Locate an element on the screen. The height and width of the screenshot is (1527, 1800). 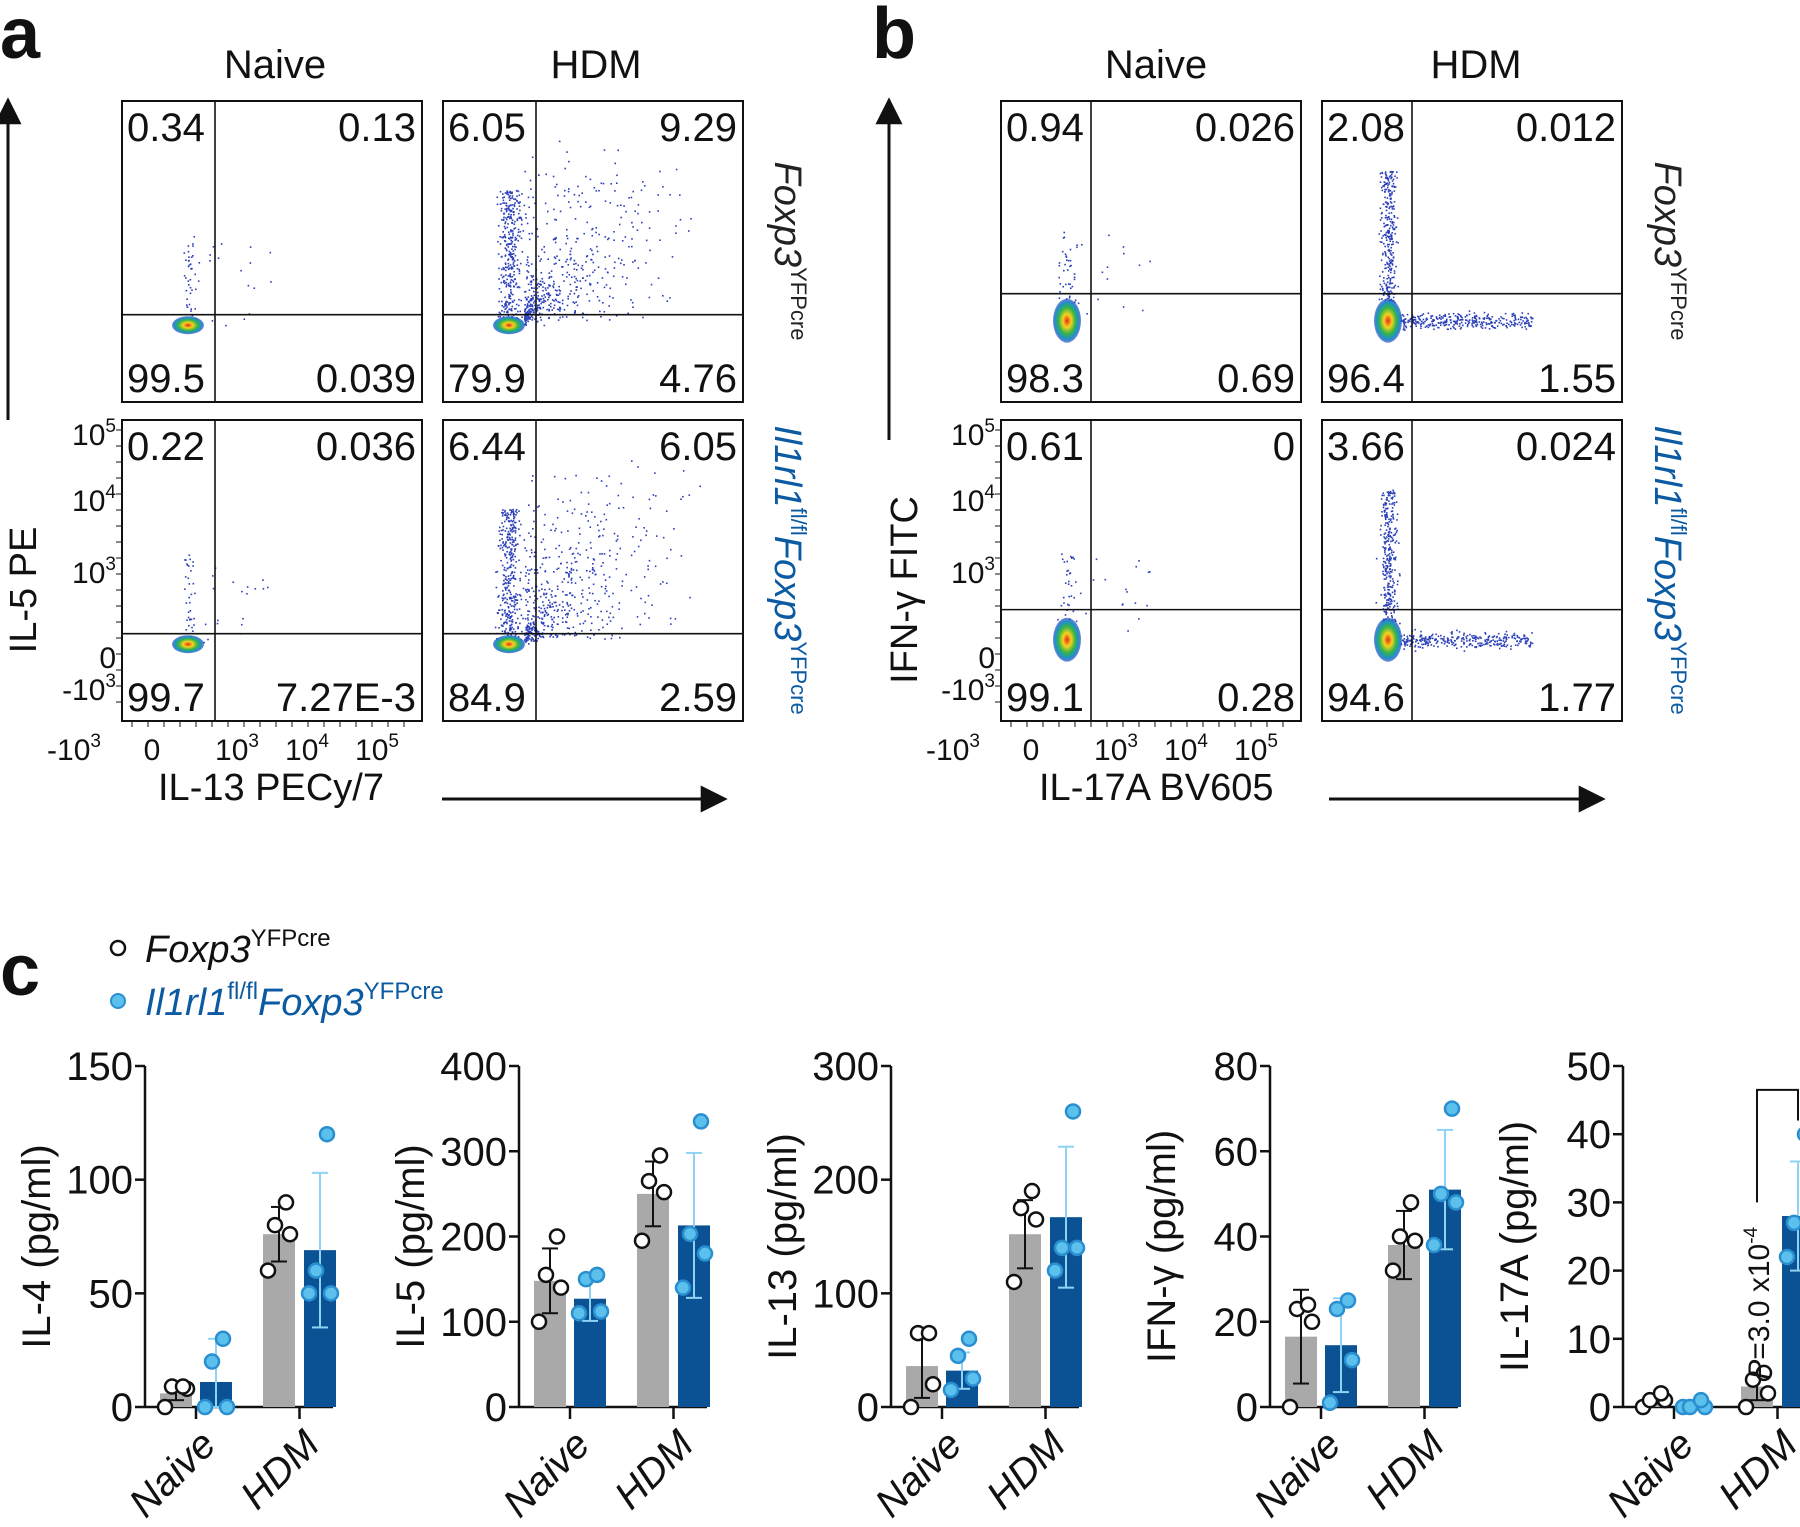
y-tick-label: 100 is located at coordinates (845, 1294).